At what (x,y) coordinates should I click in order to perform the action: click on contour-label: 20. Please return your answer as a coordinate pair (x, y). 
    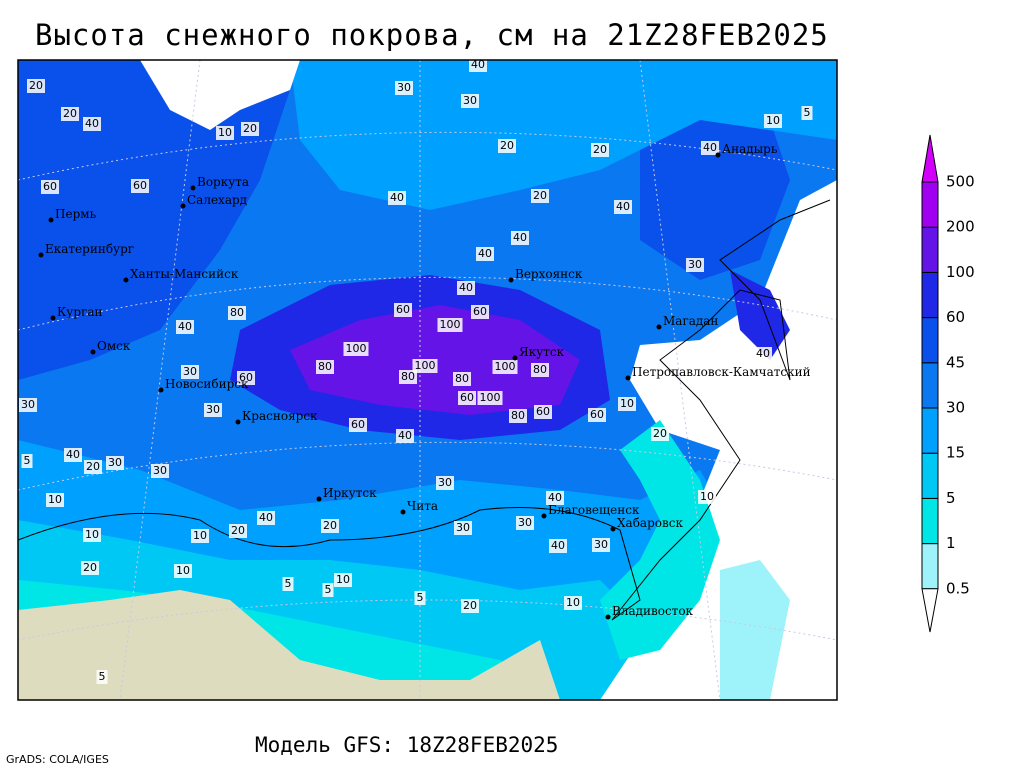
    Looking at the image, I should click on (238, 530).